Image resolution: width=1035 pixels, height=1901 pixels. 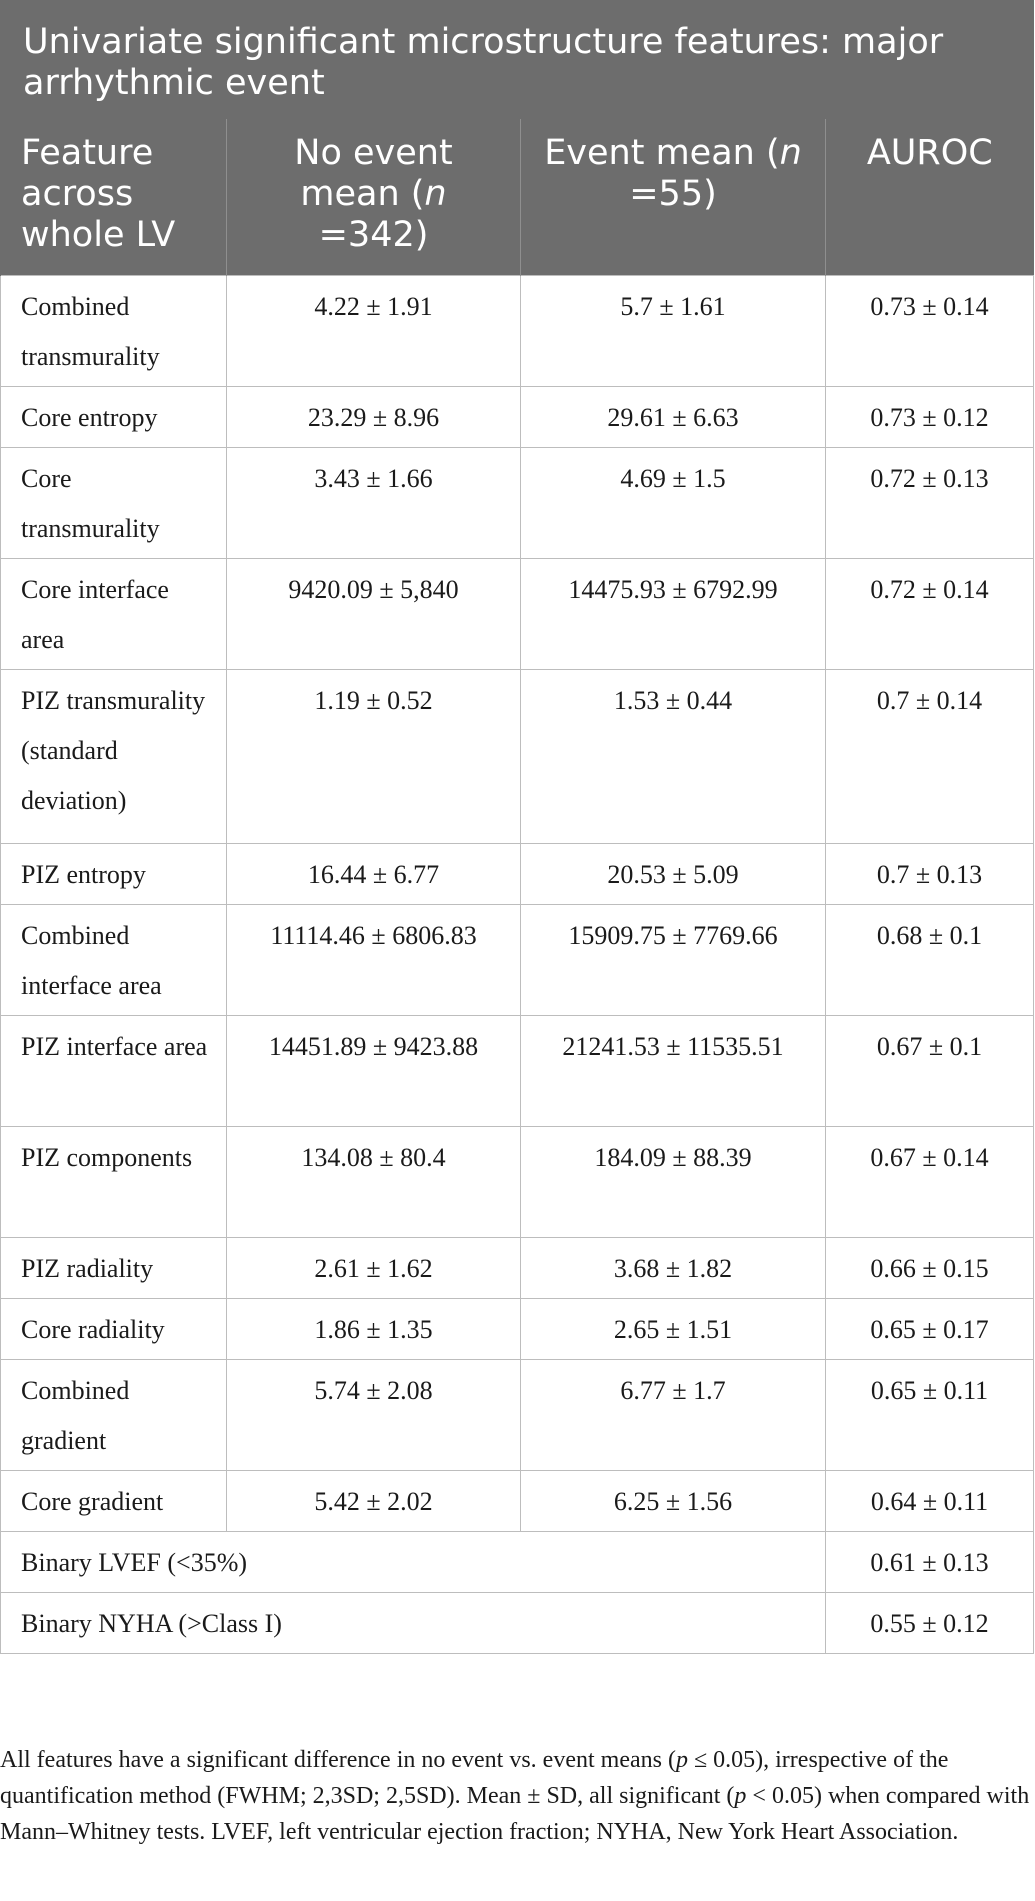 I want to click on event-cell: 6.77 ± 1.7, so click(x=673, y=1415).